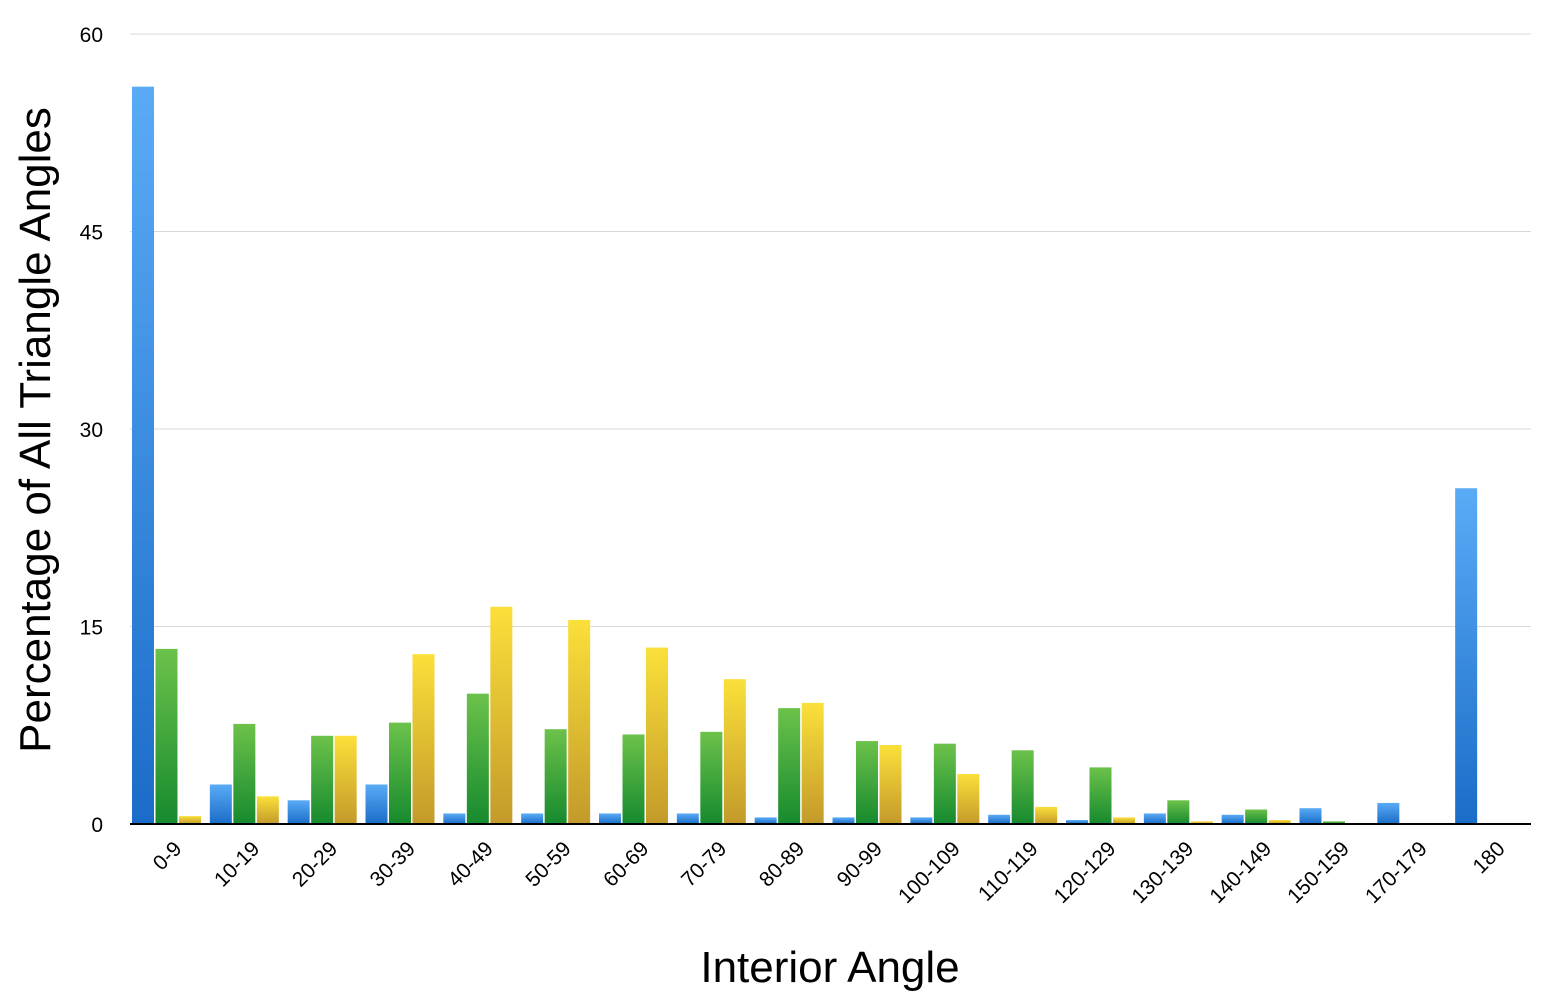 This screenshot has width=1548, height=1002. I want to click on x-tick-label: 50-59, so click(548, 864).